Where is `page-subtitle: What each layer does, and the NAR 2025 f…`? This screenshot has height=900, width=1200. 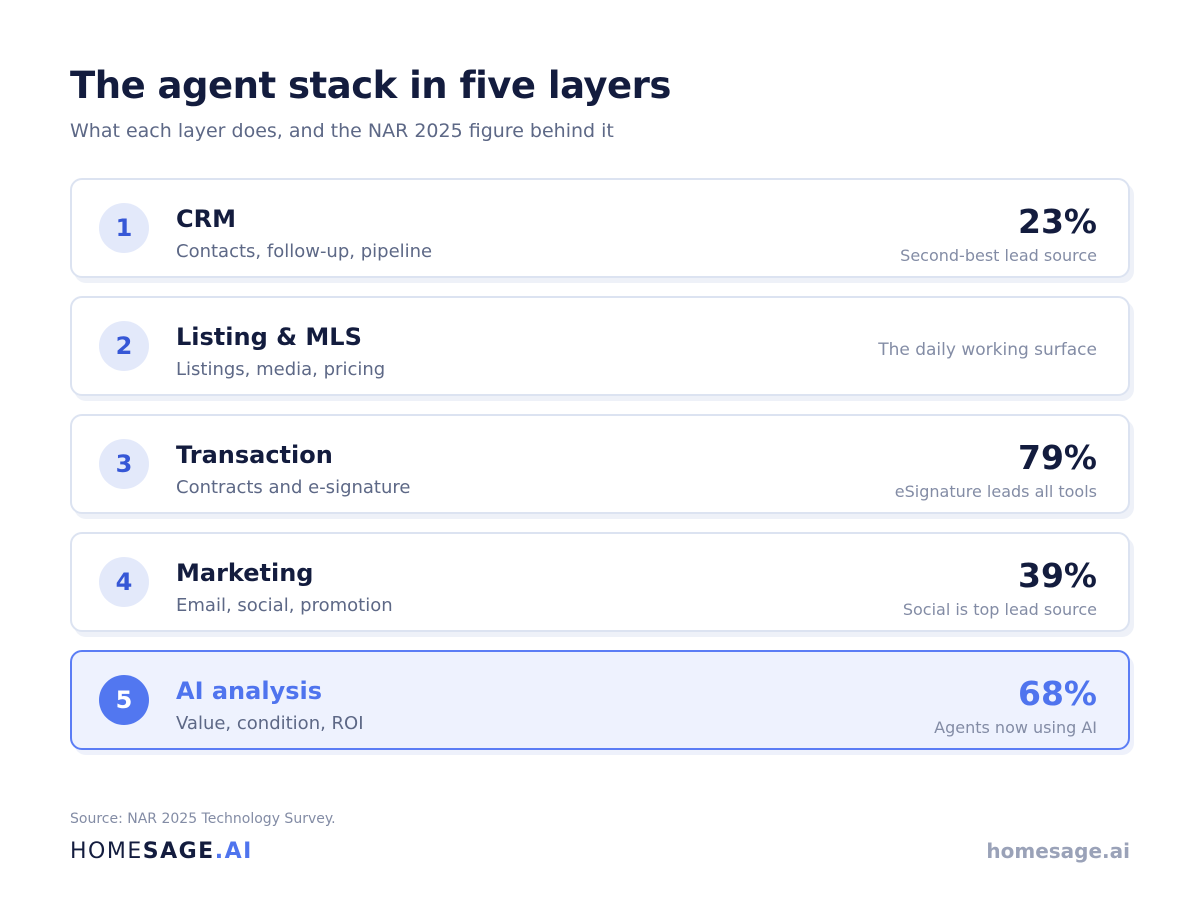
page-subtitle: What each layer does, and the NAR 2025 f… is located at coordinates (342, 131).